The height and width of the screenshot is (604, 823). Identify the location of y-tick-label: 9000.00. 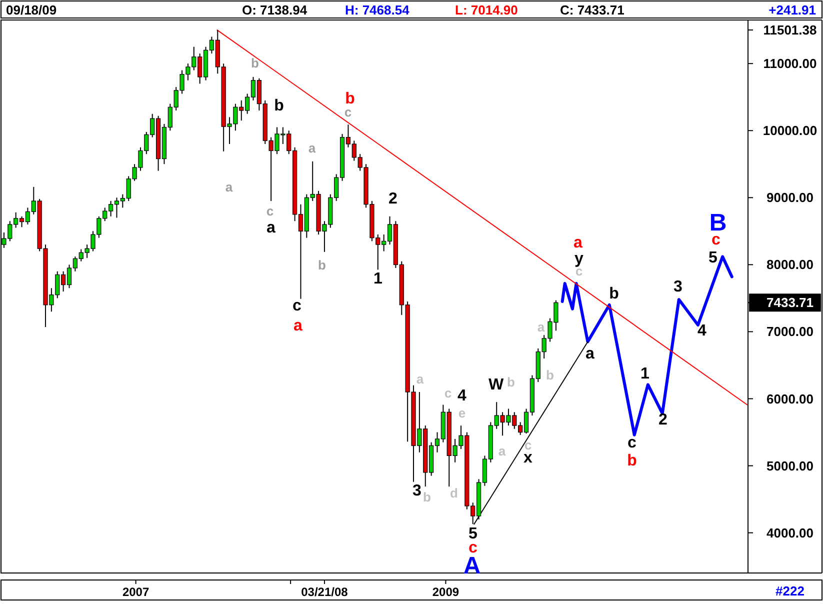
(790, 198).